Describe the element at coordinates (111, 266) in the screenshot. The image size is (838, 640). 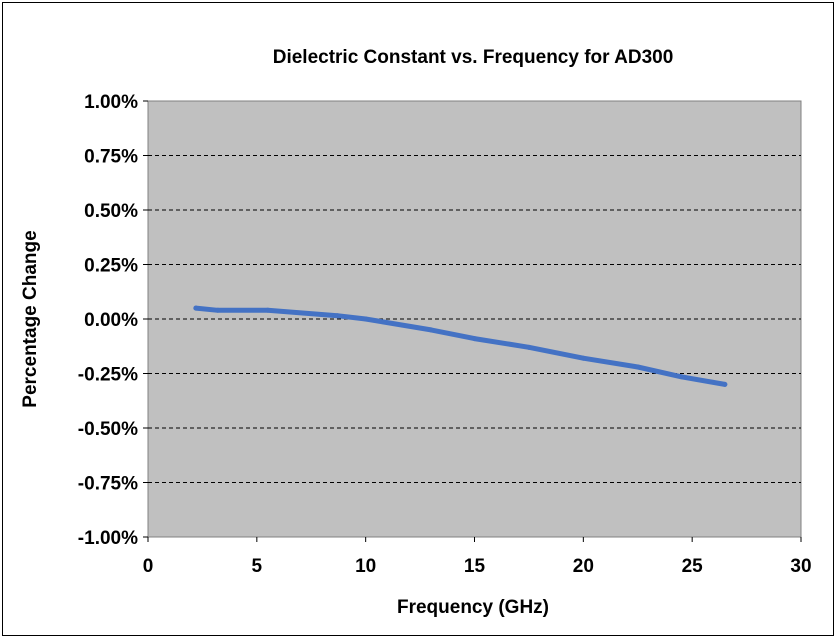
I see `y-tick-label: 0.25%` at that location.